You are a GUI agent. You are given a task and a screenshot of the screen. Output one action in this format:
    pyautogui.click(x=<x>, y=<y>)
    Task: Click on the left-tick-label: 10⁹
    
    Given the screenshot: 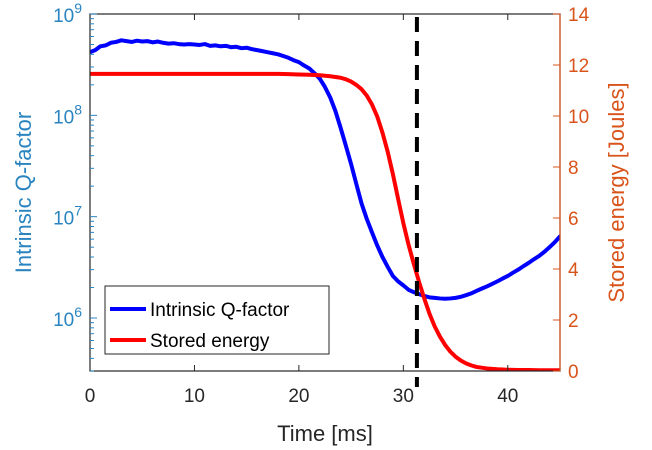 What is the action you would take?
    pyautogui.click(x=67, y=13)
    